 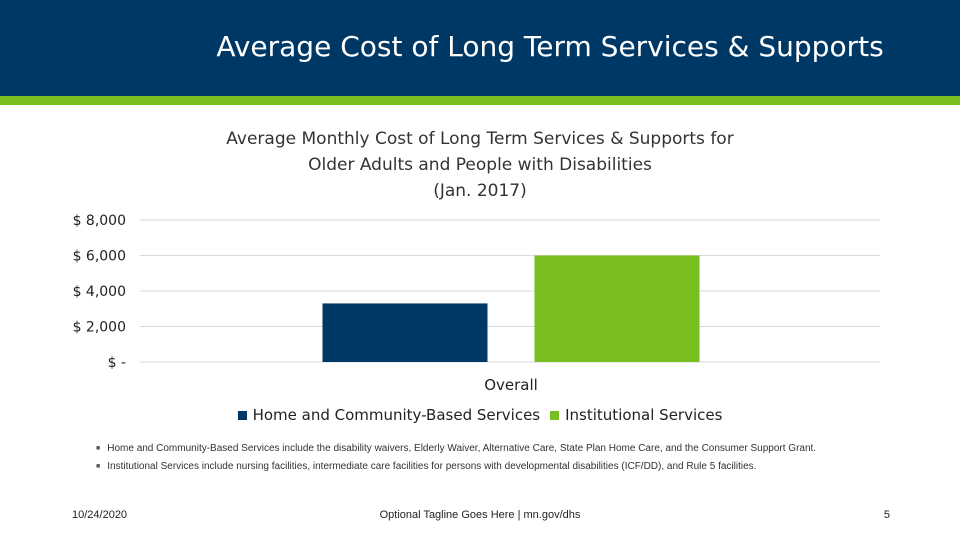 I want to click on header-accent-stripe, so click(x=480, y=100).